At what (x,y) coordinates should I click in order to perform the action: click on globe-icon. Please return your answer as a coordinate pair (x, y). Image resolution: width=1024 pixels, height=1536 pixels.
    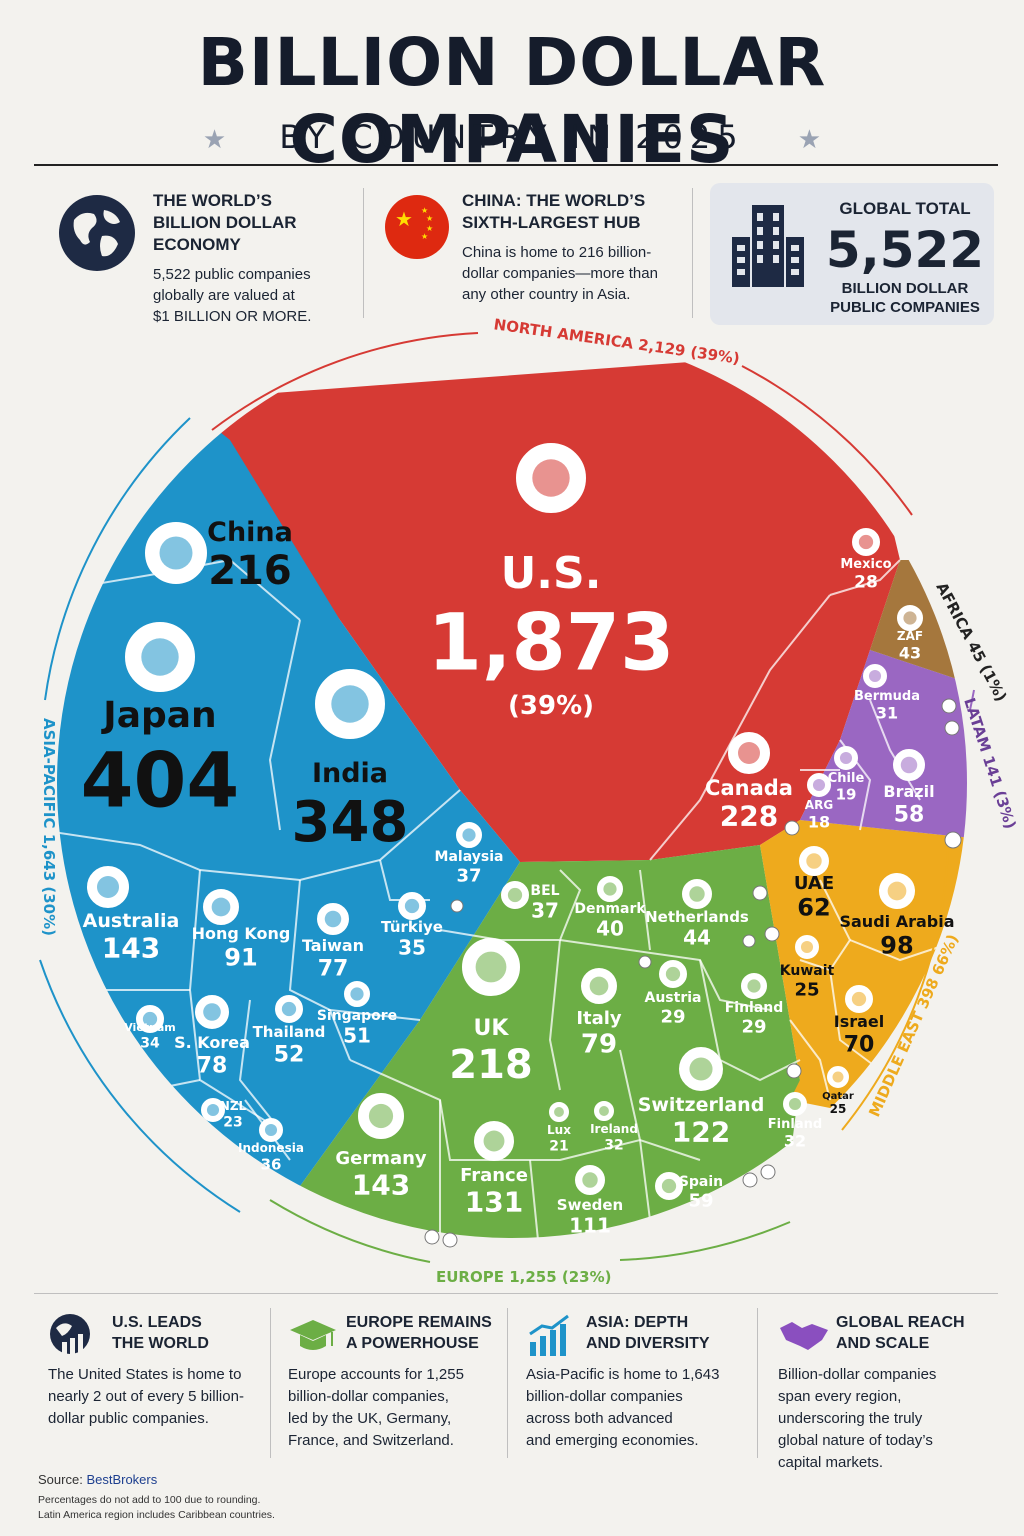
    Looking at the image, I should click on (97, 233).